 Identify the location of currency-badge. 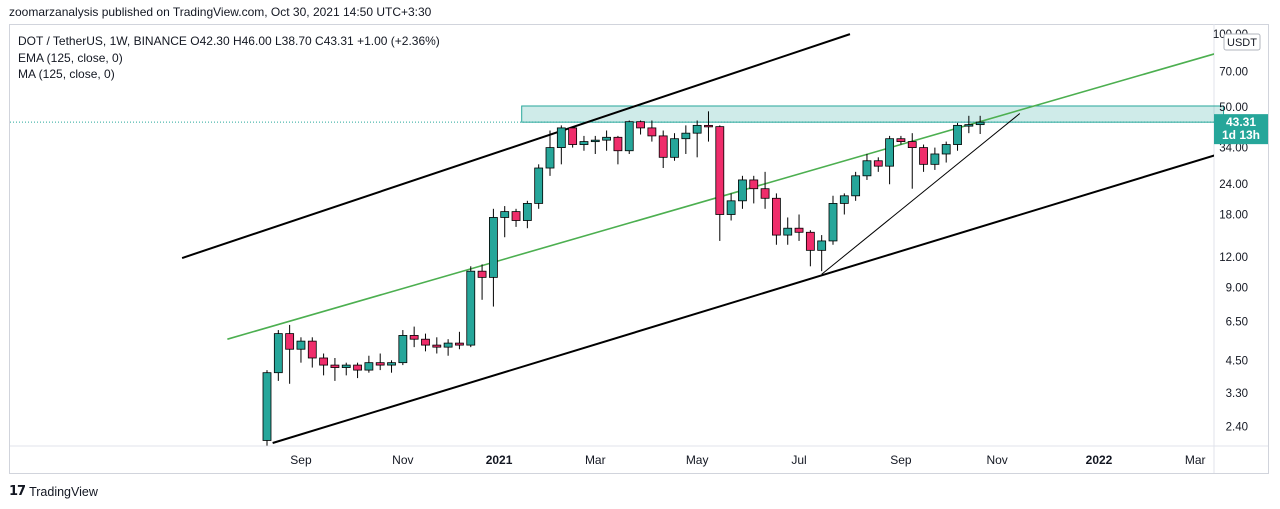
(1242, 42).